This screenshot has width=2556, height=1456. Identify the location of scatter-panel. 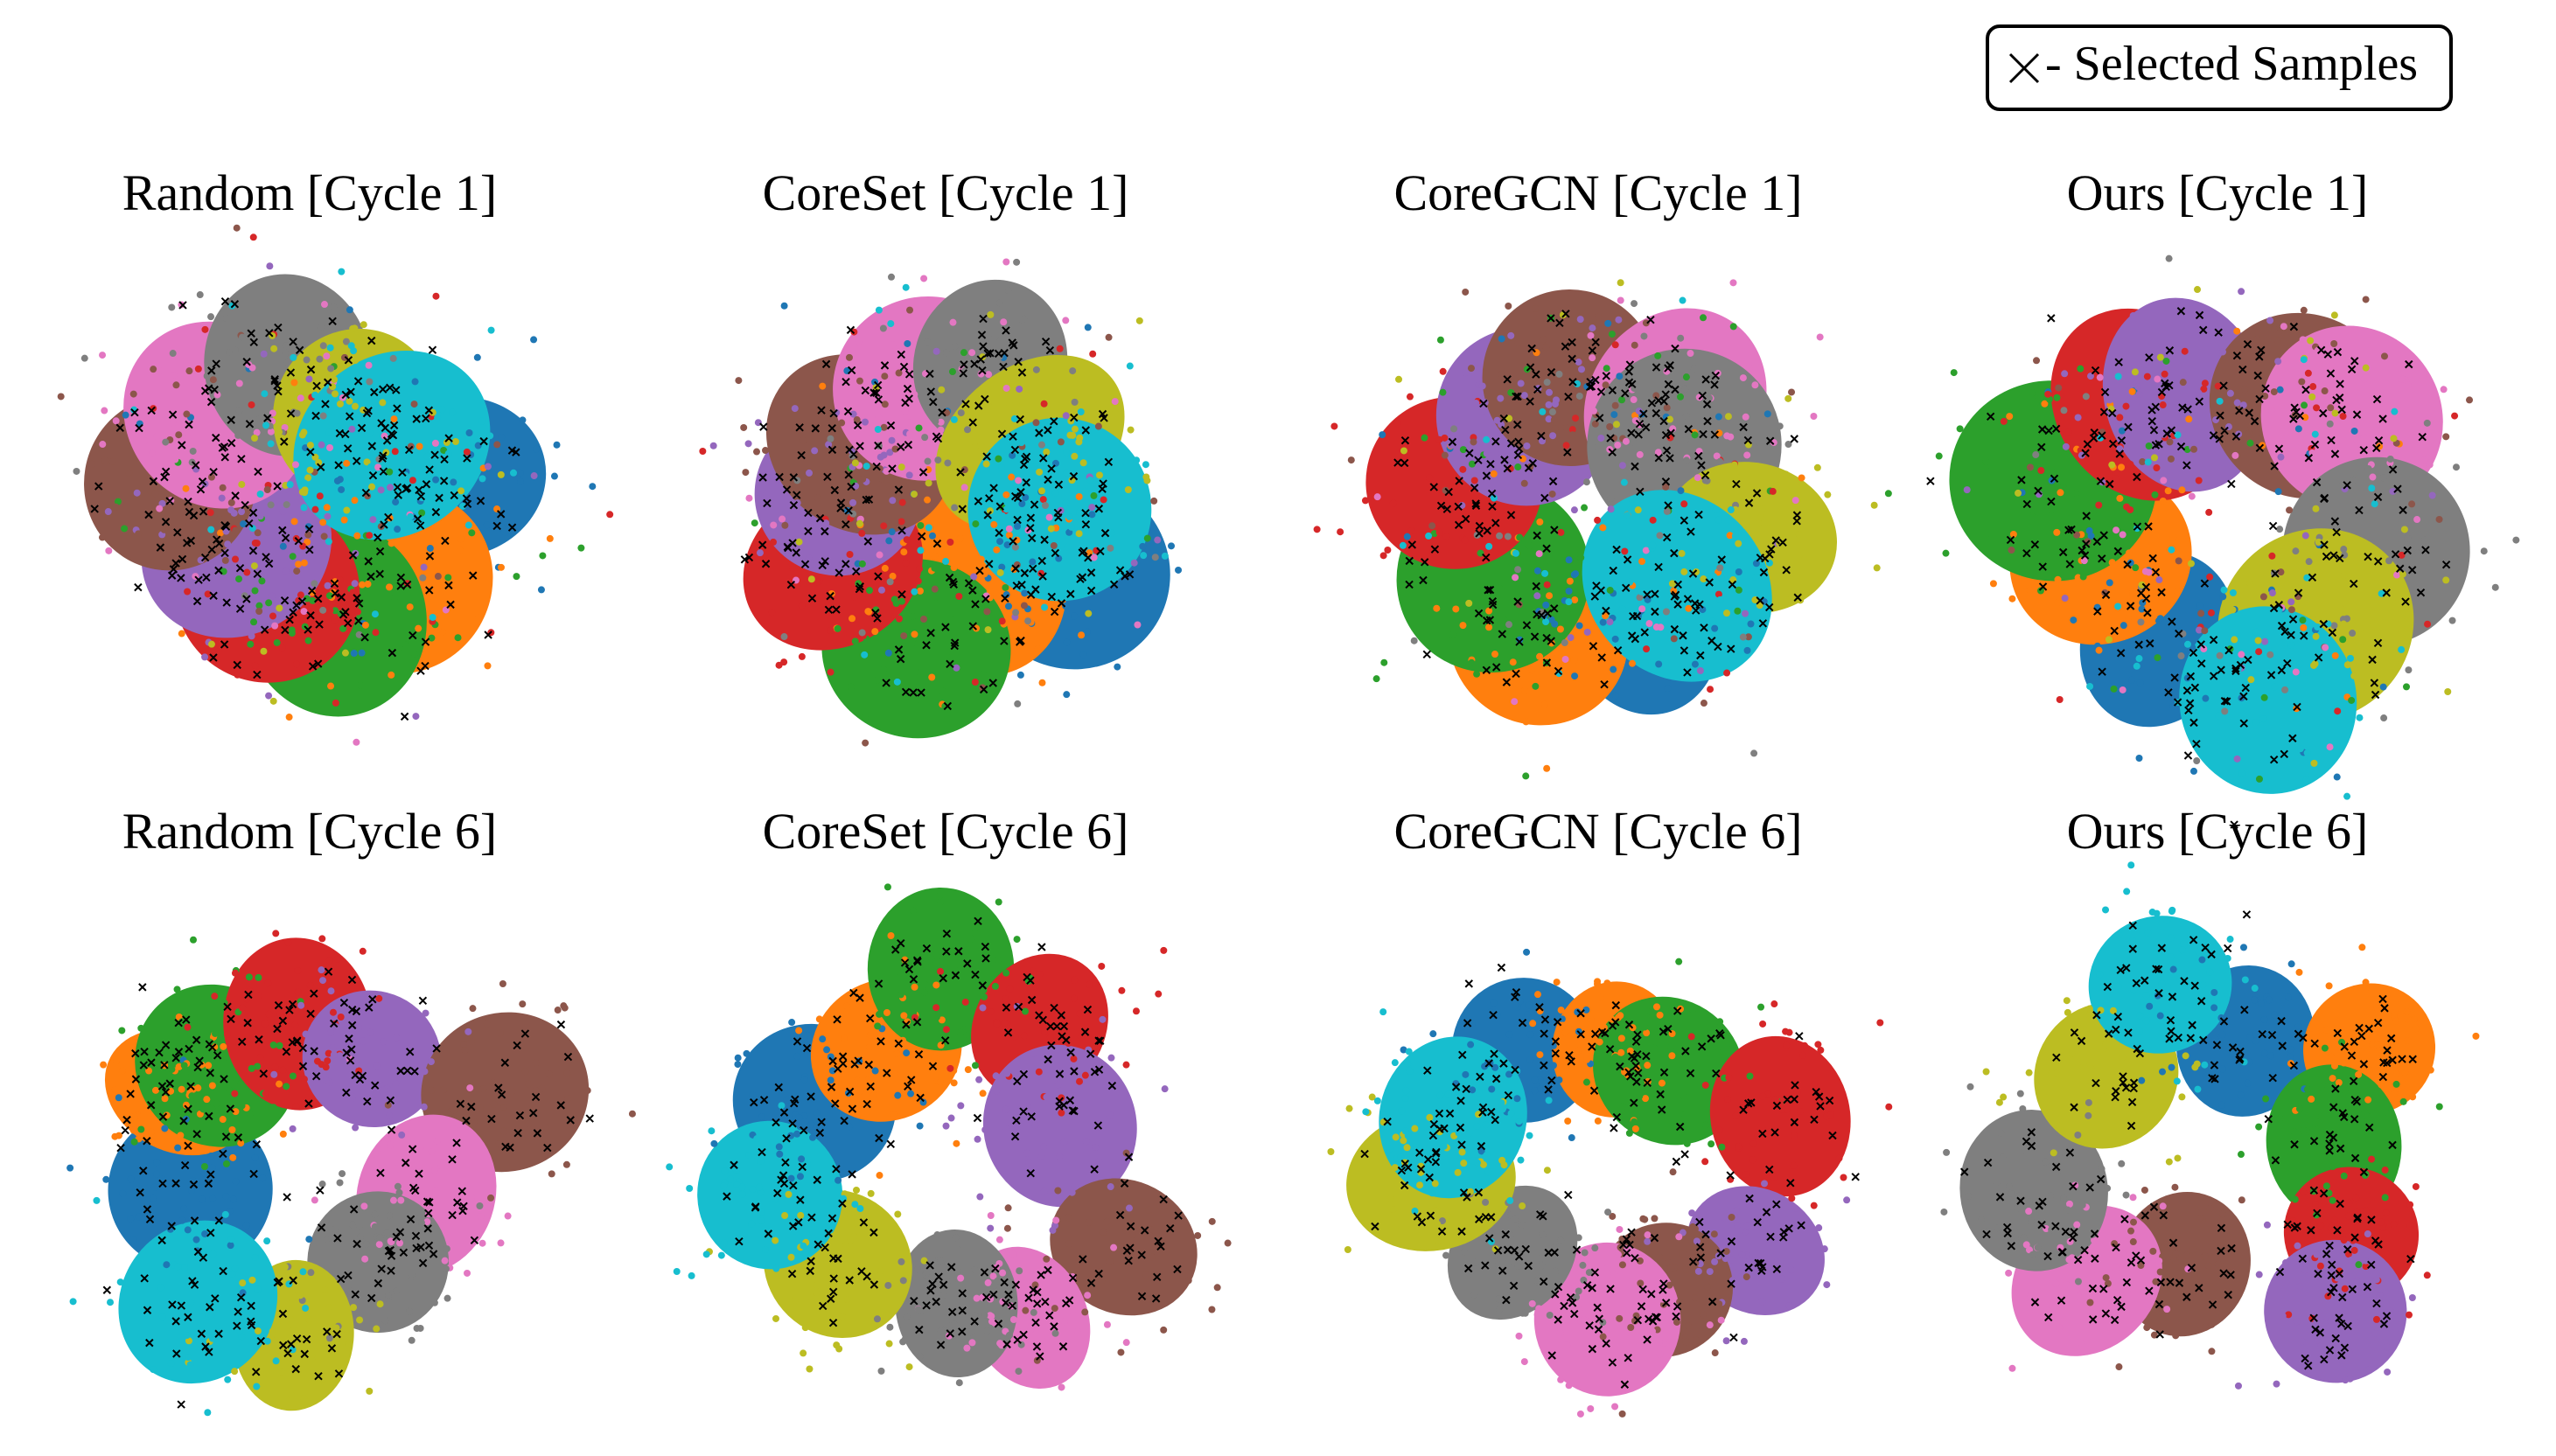
(1597, 529).